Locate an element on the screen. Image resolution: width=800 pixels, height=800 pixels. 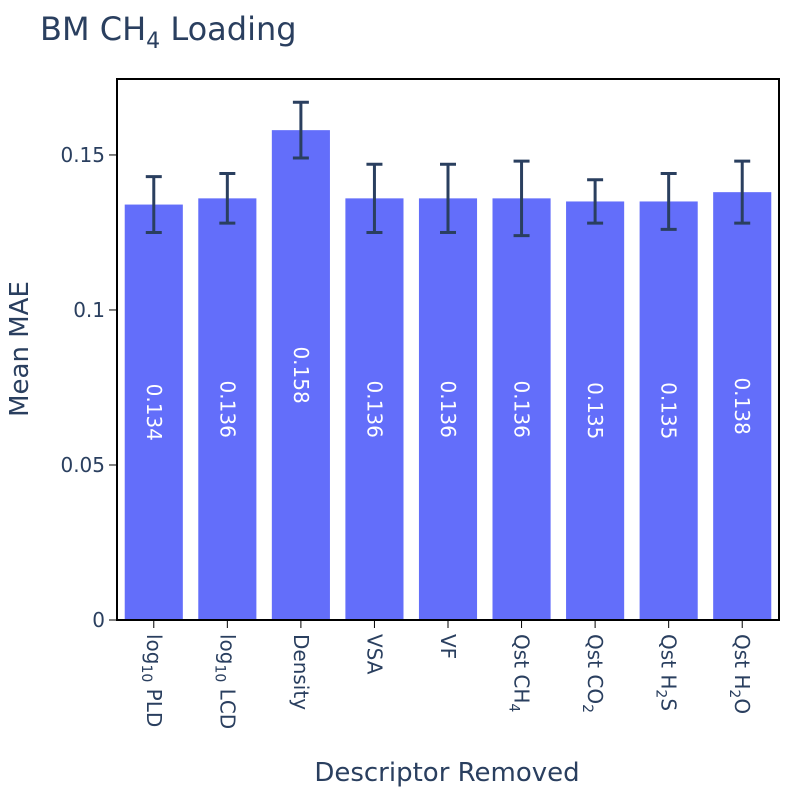
x-tick-label: VF is located at coordinates (448, 646).